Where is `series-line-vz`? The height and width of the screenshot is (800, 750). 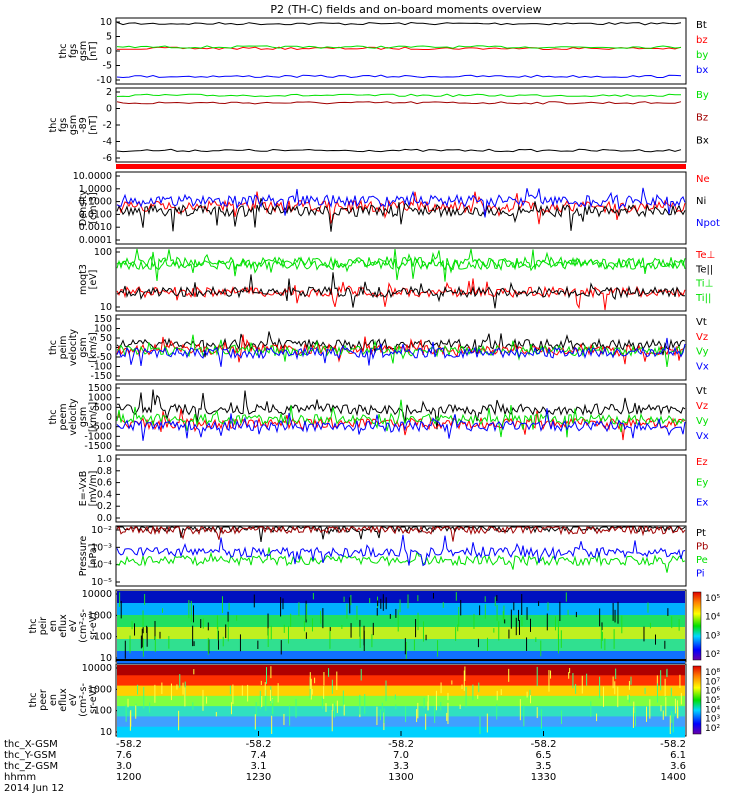 series-line-vz is located at coordinates (401, 424).